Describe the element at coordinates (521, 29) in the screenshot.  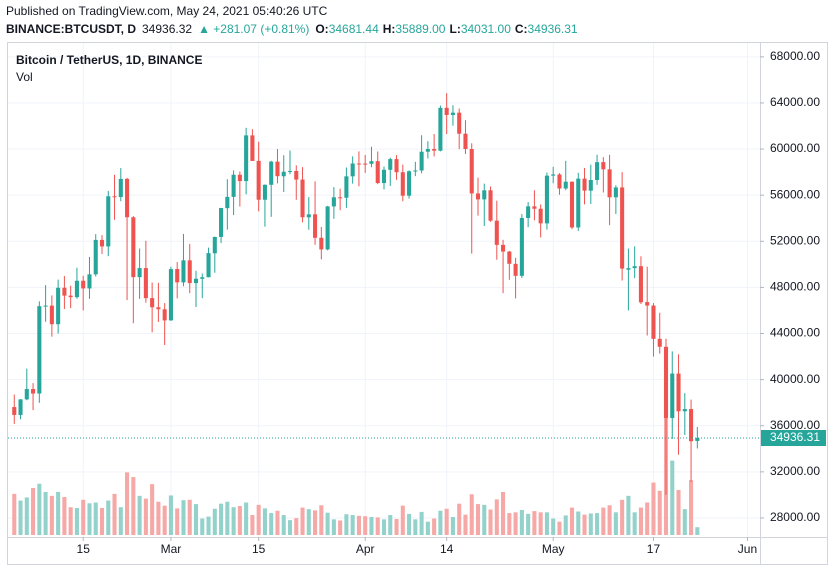
I see `ohlc-key: C:` at that location.